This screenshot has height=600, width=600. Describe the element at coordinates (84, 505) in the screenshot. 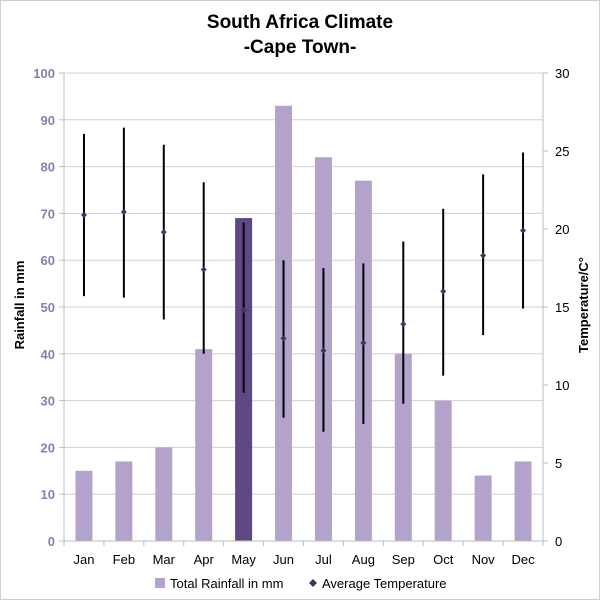

I see `bar-jan` at that location.